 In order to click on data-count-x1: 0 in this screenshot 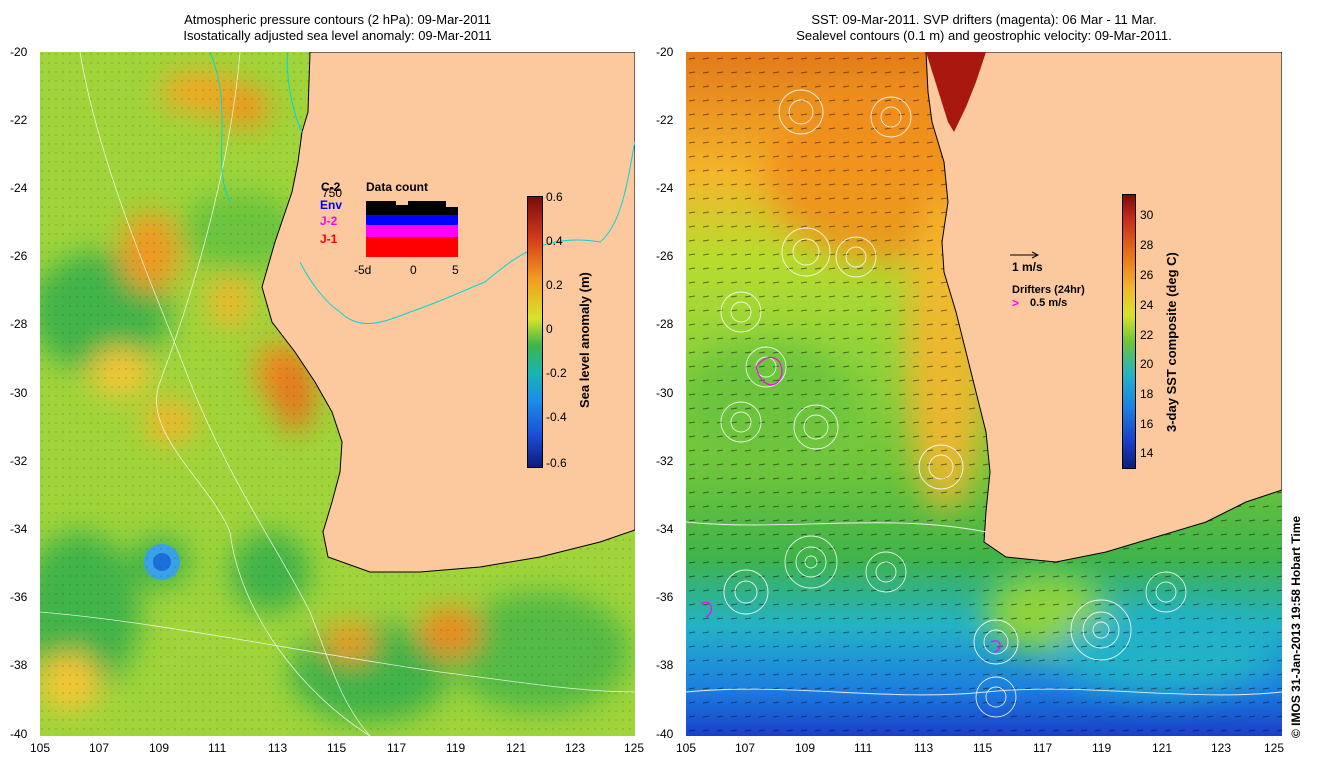, I will do `click(413, 270)`.